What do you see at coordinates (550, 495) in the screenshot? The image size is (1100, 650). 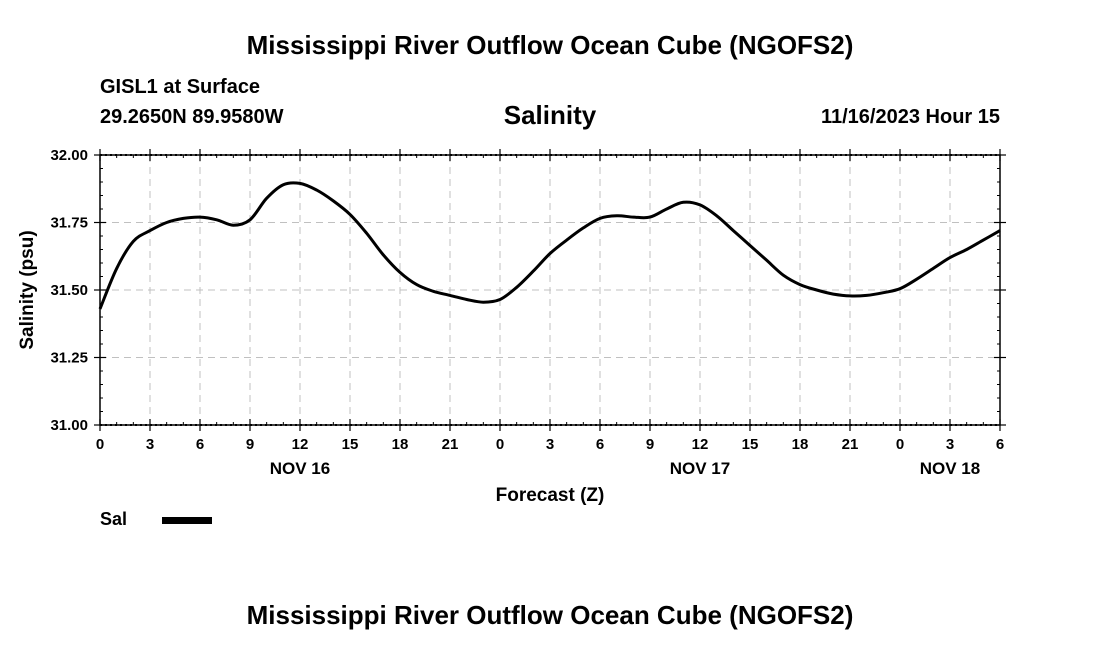 I see `x-axis-title: Forecast (Z)` at bounding box center [550, 495].